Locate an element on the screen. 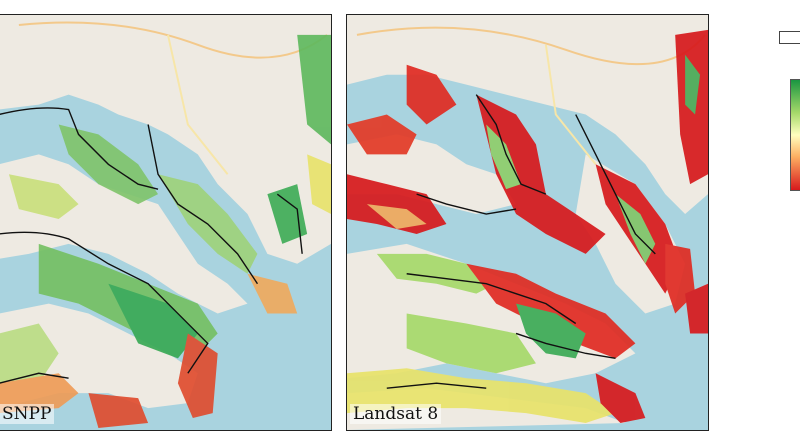  legend-color-ramp is located at coordinates (795, 135).